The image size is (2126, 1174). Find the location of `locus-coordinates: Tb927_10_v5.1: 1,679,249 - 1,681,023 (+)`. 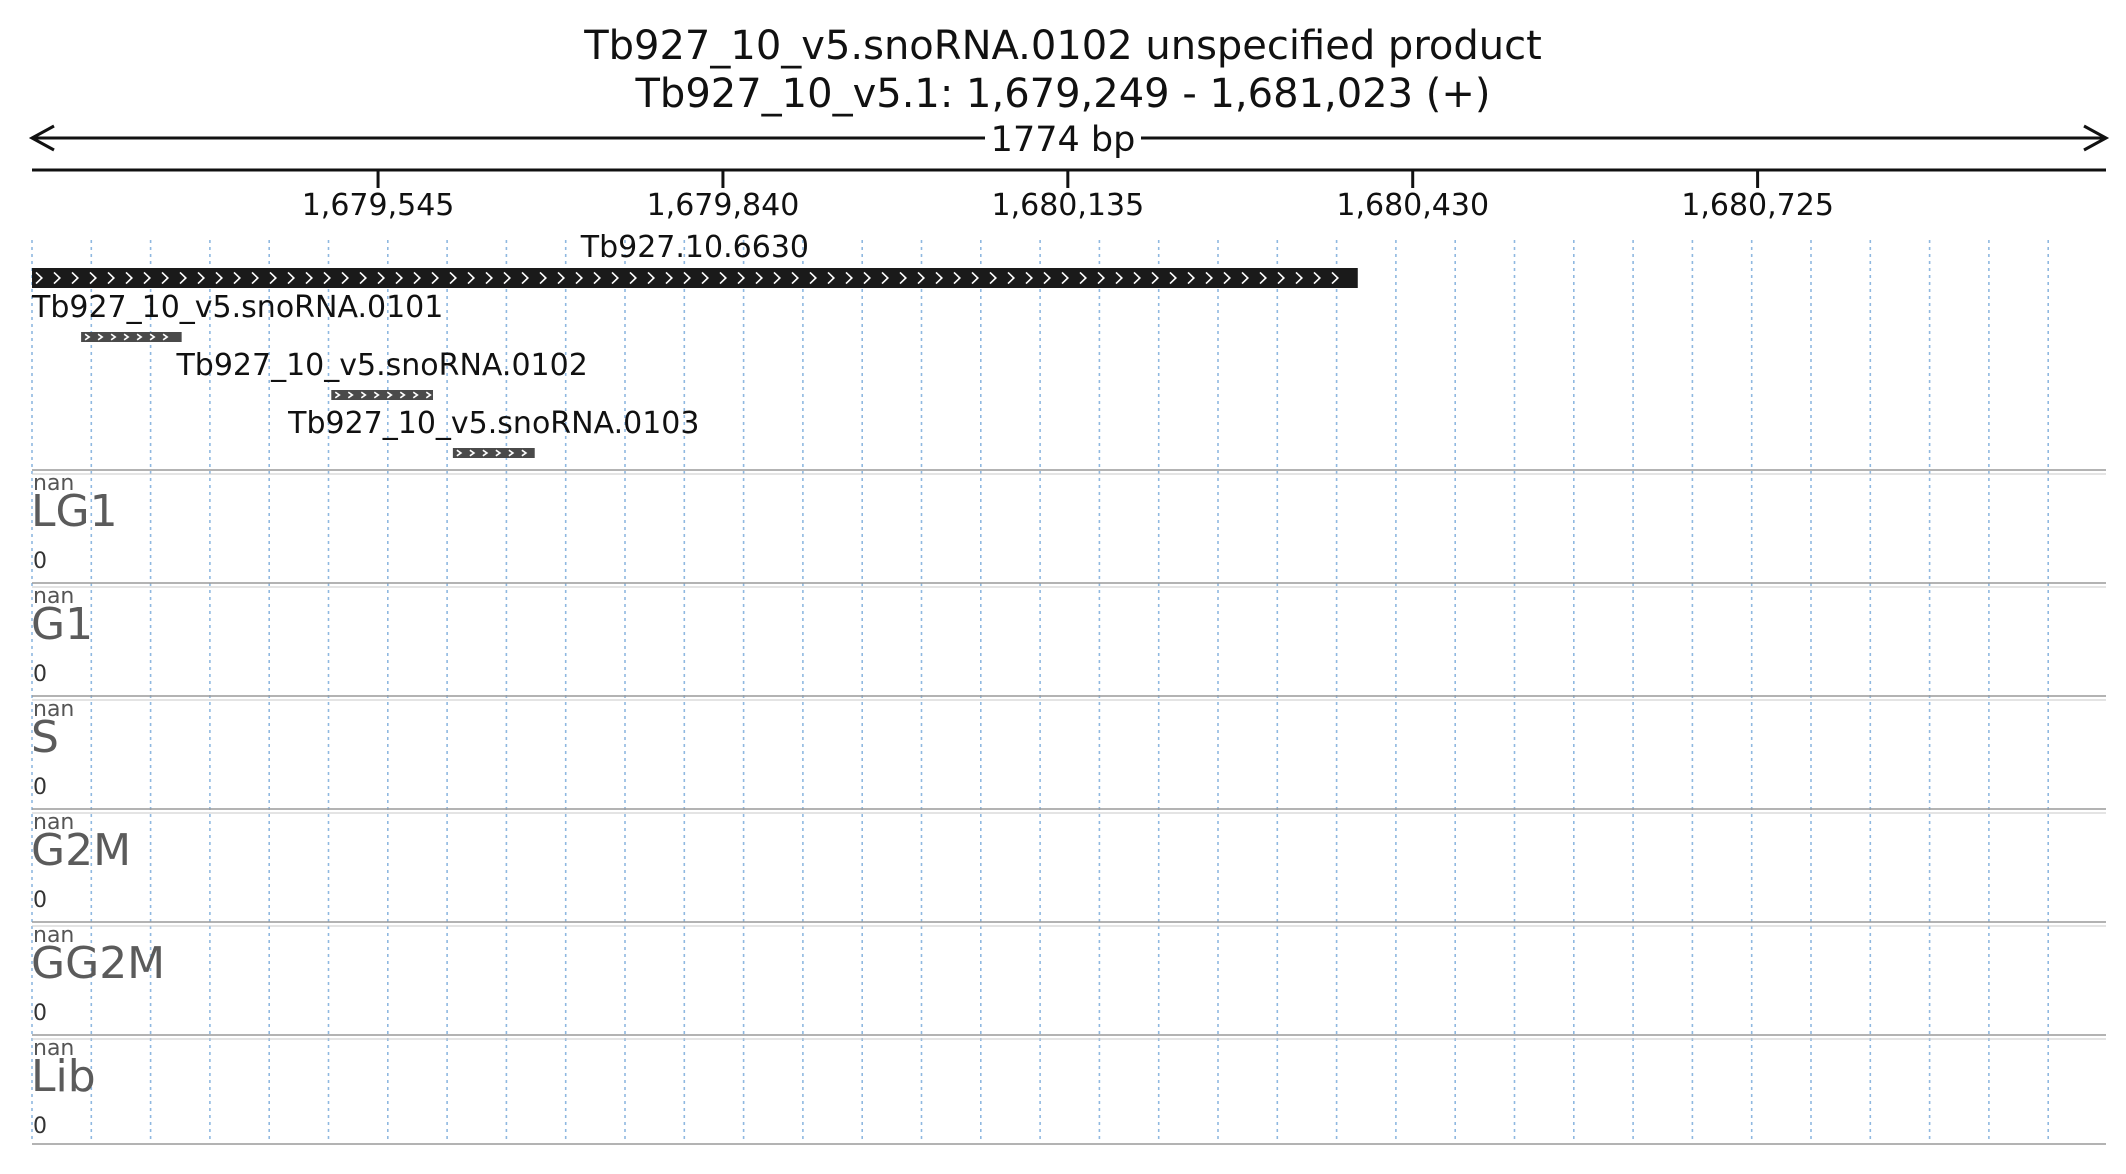

locus-coordinates: Tb927_10_v5.1: 1,679,249 - 1,681,023 (+) is located at coordinates (1063, 94).